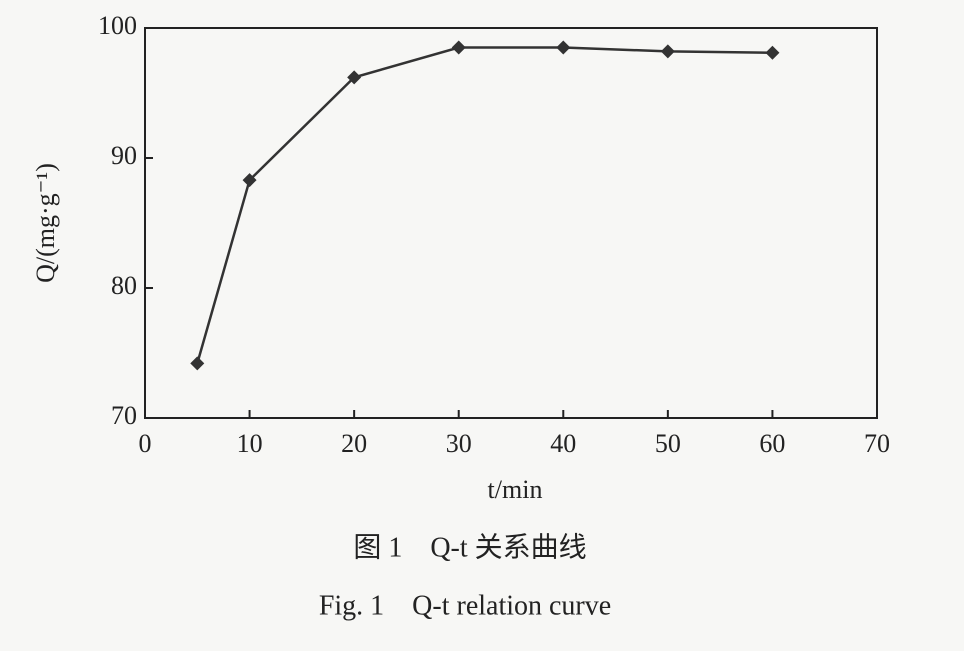 This screenshot has width=964, height=651. I want to click on x-tick-label: 70, so click(877, 443).